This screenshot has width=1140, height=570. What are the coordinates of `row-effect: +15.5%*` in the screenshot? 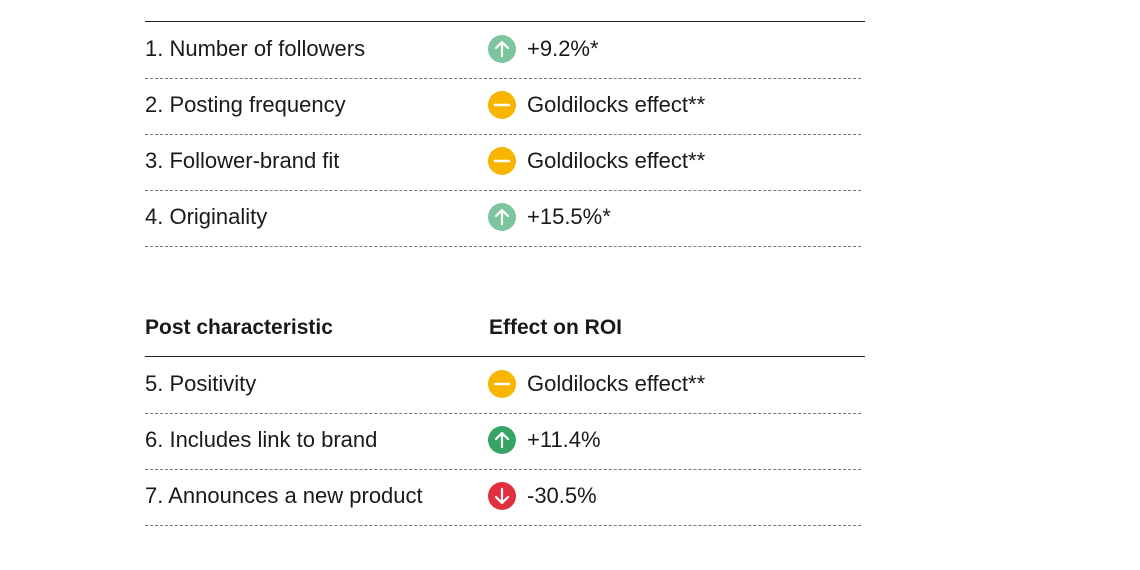 It's located at (569, 216).